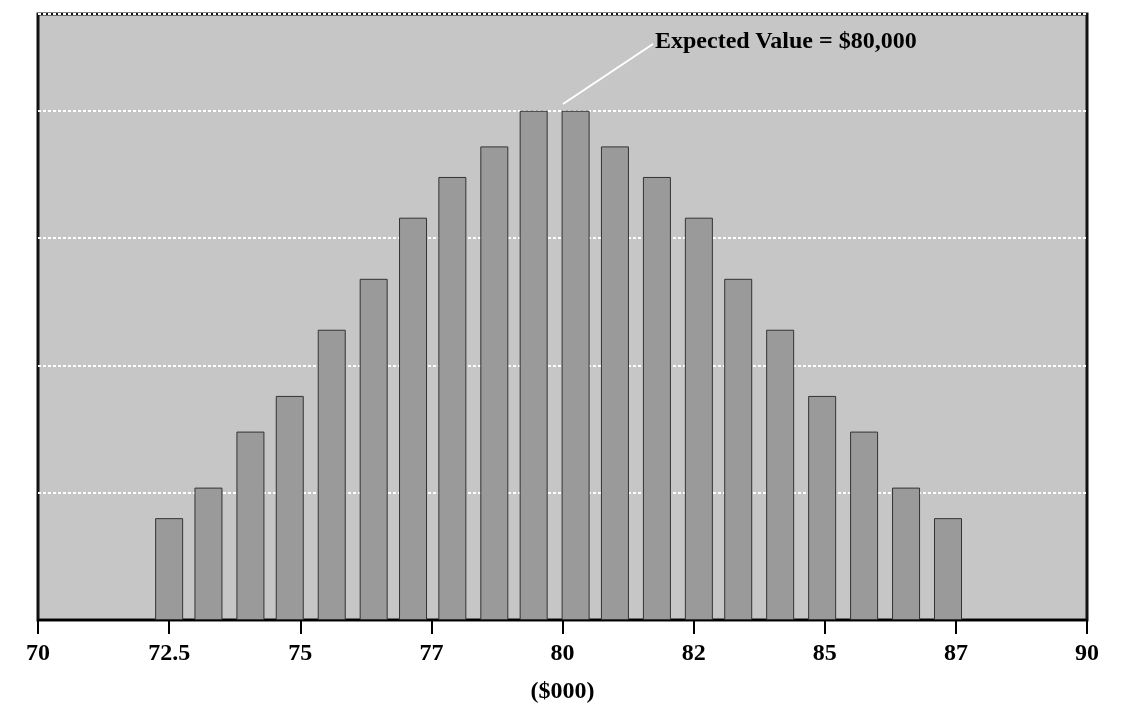 The width and height of the screenshot is (1129, 728). What do you see at coordinates (300, 652) in the screenshot?
I see `x-tick-label: 75` at bounding box center [300, 652].